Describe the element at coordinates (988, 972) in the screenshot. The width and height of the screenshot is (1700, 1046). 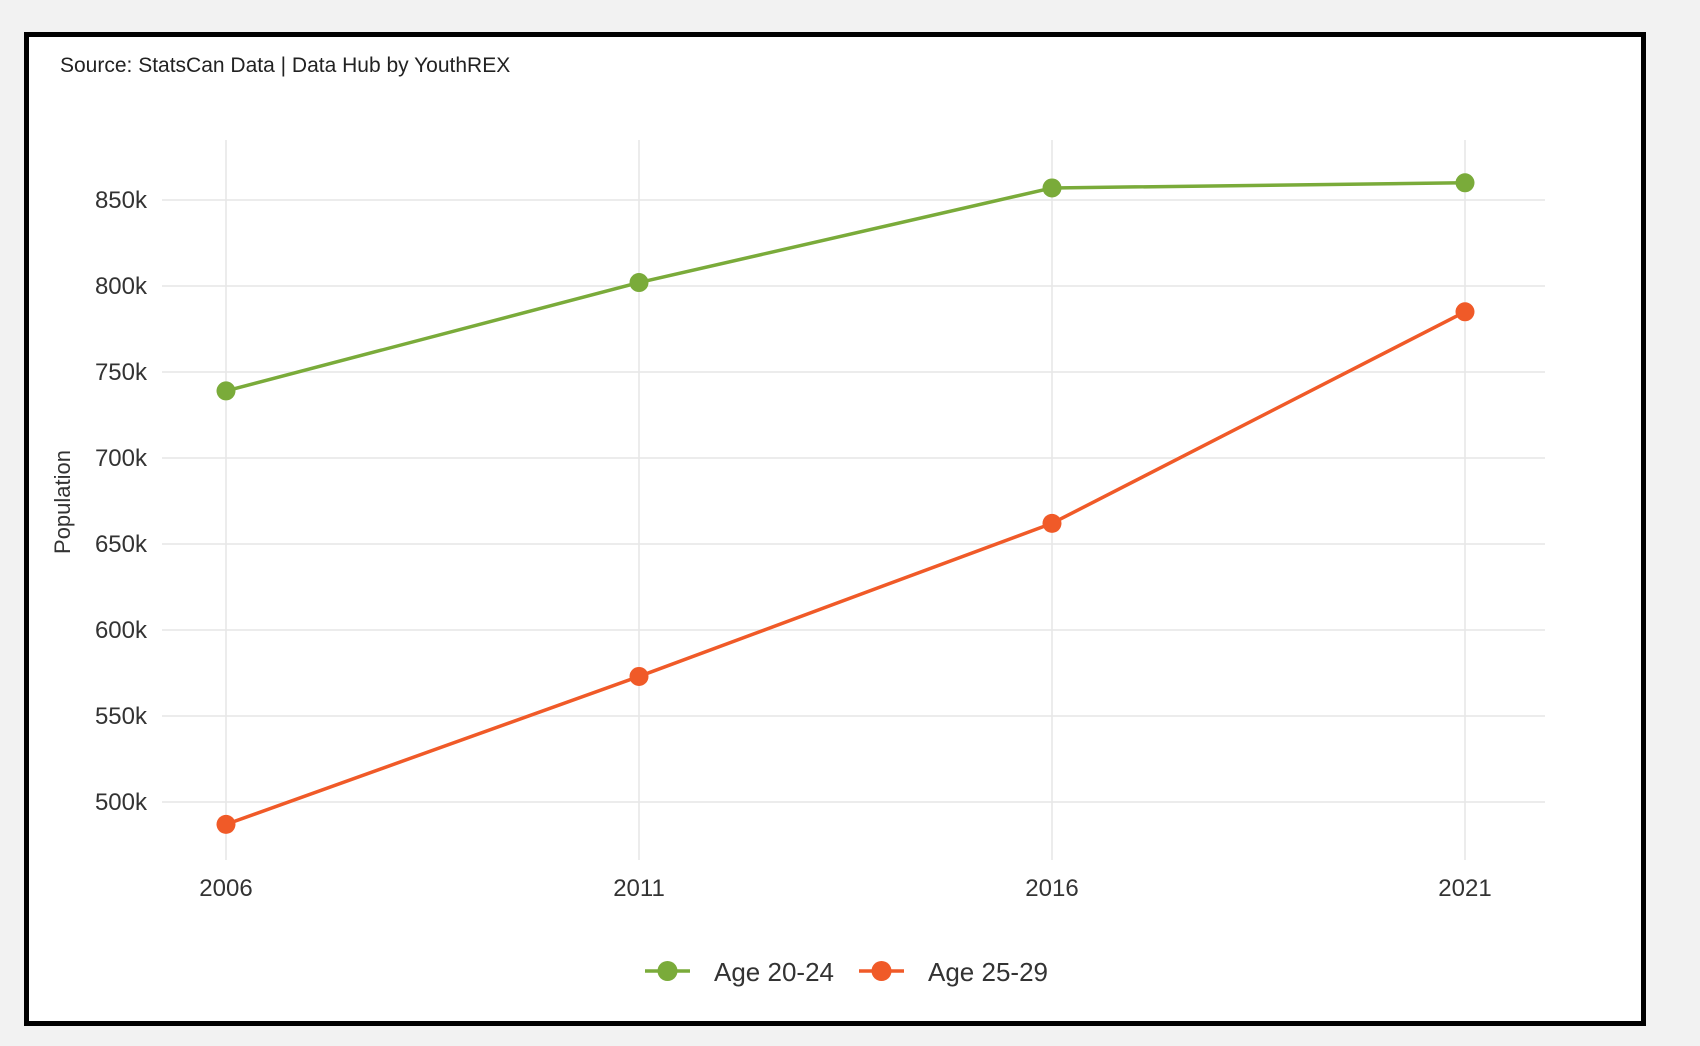
I see `legend-label: Age 25-29` at that location.